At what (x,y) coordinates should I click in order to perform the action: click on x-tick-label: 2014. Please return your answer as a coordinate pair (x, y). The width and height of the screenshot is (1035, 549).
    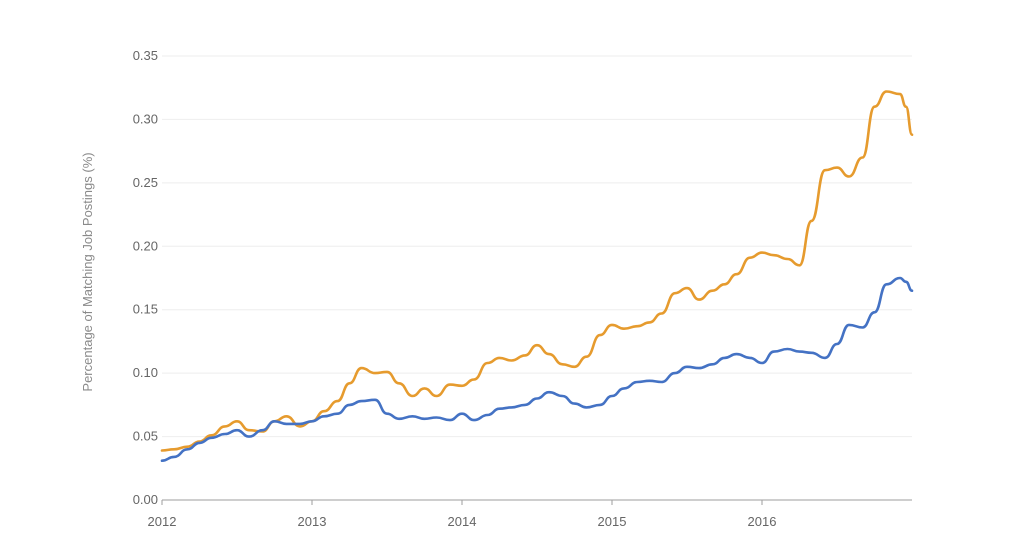
    Looking at the image, I should click on (462, 521).